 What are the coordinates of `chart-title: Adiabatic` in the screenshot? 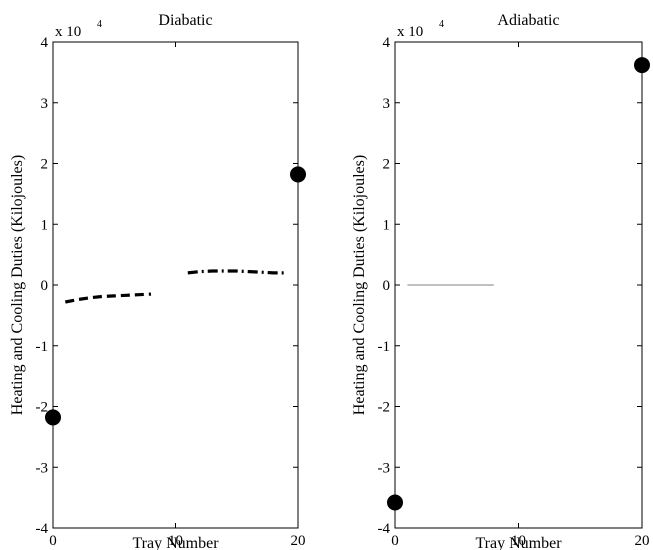 It's located at (528, 20).